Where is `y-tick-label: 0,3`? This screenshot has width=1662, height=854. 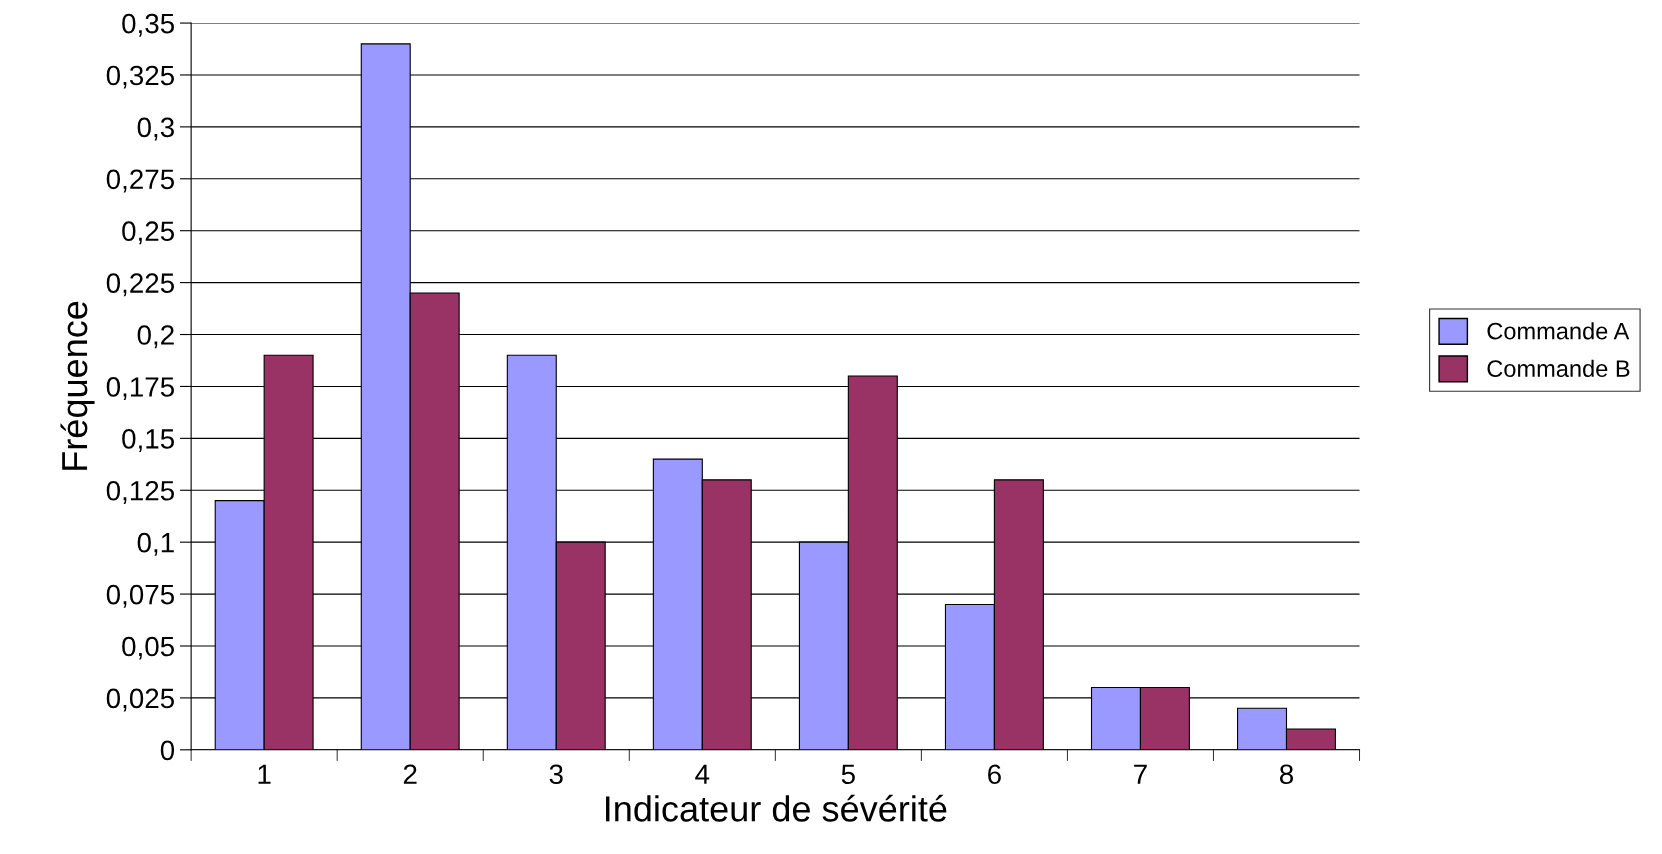 y-tick-label: 0,3 is located at coordinates (155, 129).